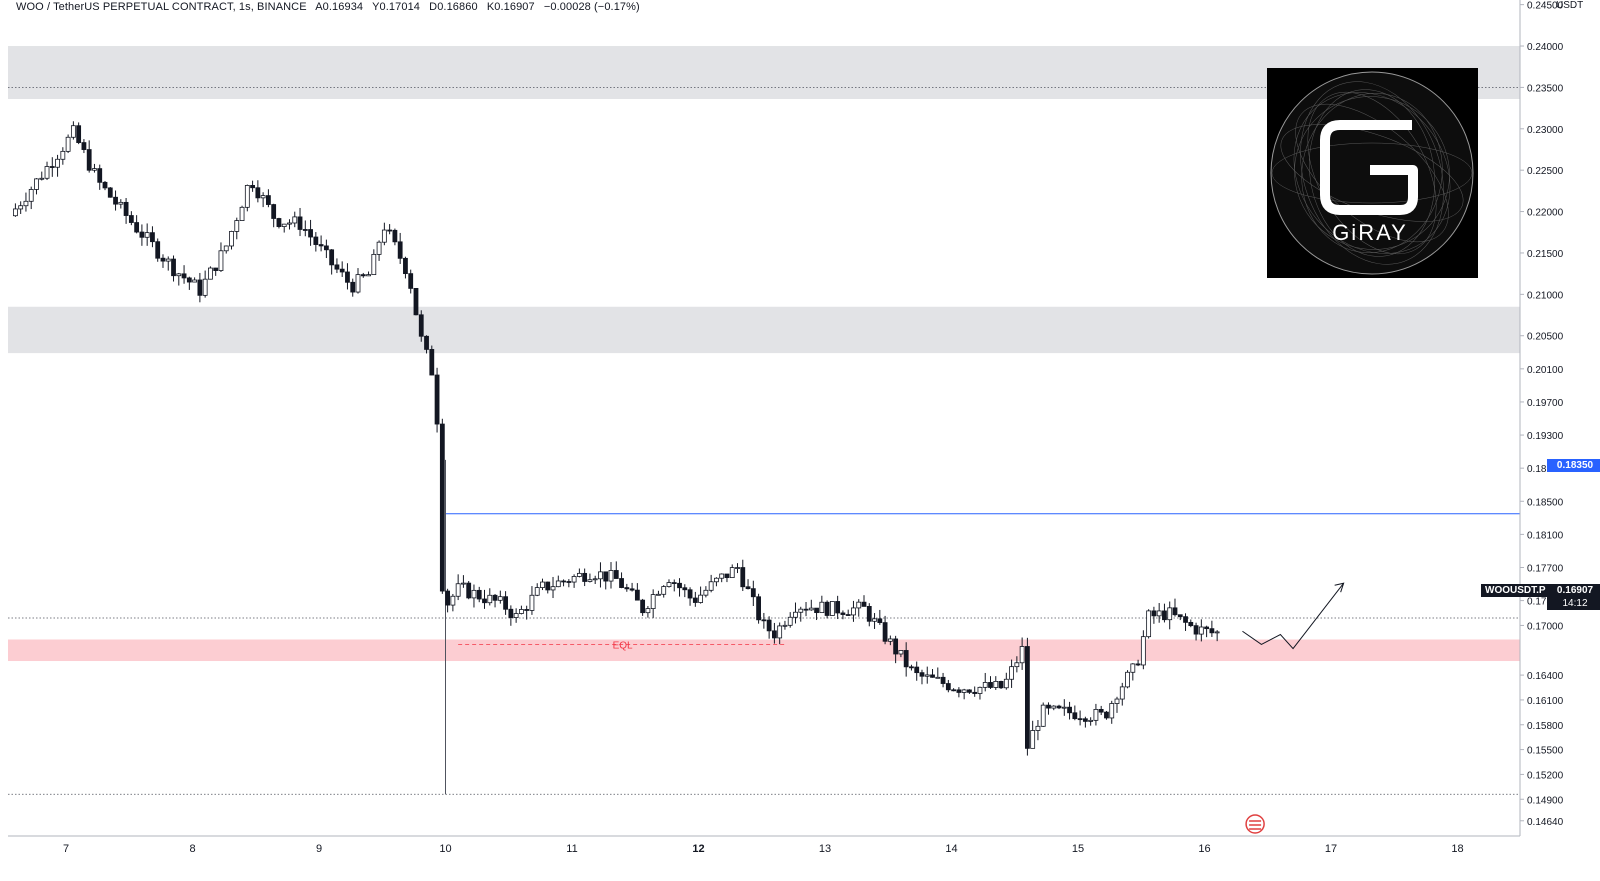  What do you see at coordinates (1545, 626) in the screenshot?
I see `price-tick-label-17: 0.17000` at bounding box center [1545, 626].